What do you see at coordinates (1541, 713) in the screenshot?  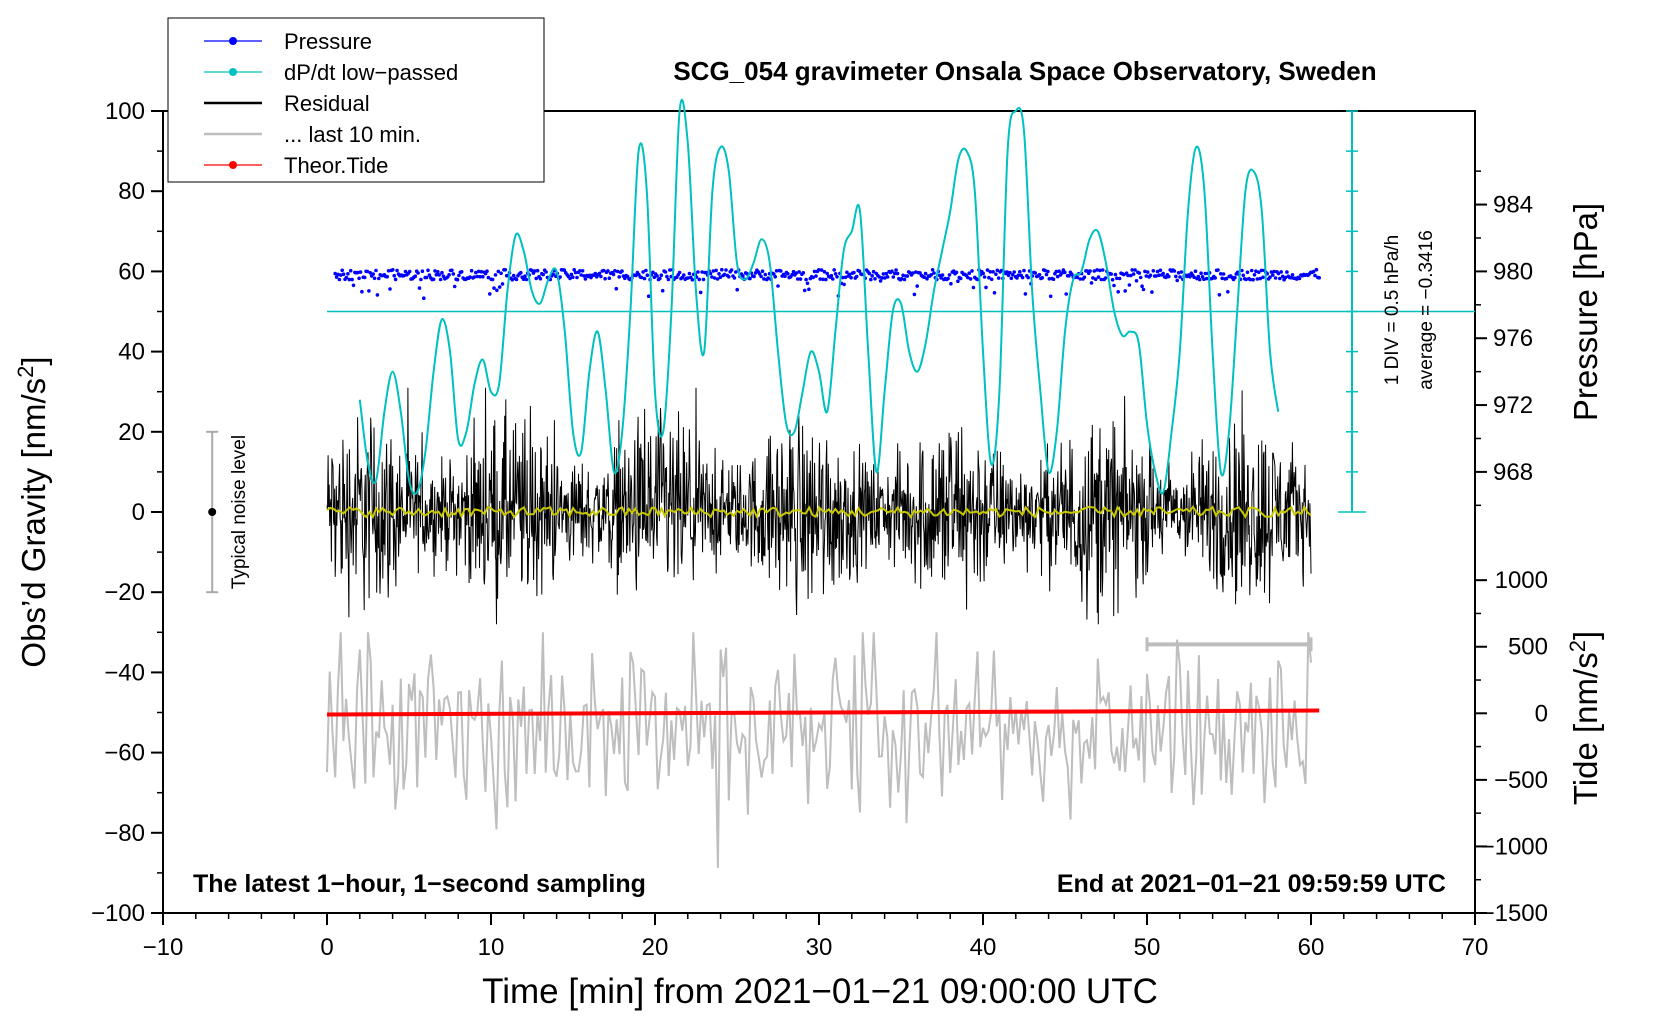 I see `tide-tick-label: 0` at bounding box center [1541, 713].